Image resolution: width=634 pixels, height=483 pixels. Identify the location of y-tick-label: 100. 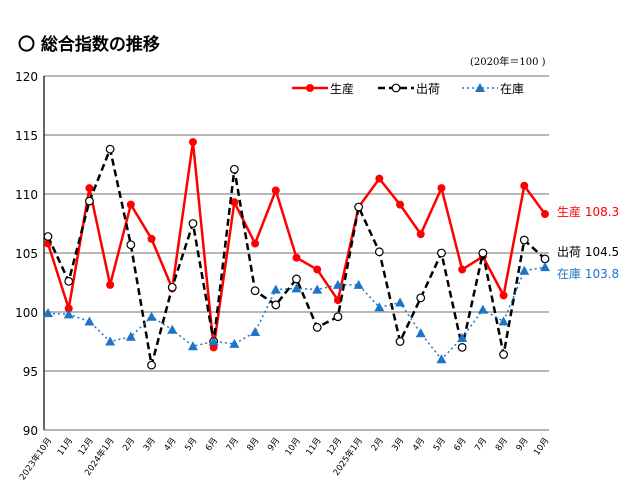
(26, 313).